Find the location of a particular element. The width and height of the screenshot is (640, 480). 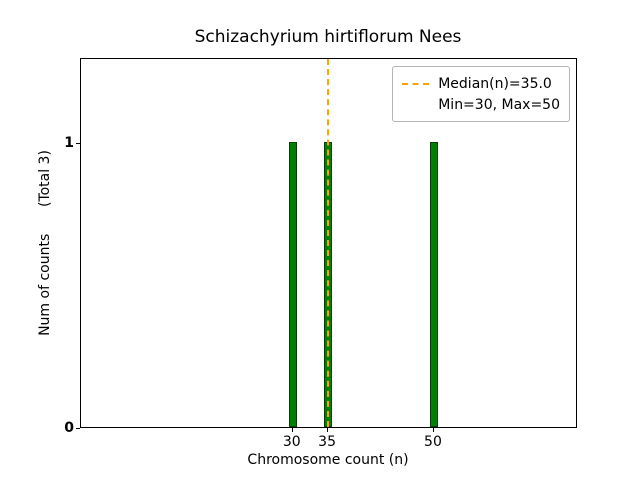

median-line is located at coordinates (328, 243).